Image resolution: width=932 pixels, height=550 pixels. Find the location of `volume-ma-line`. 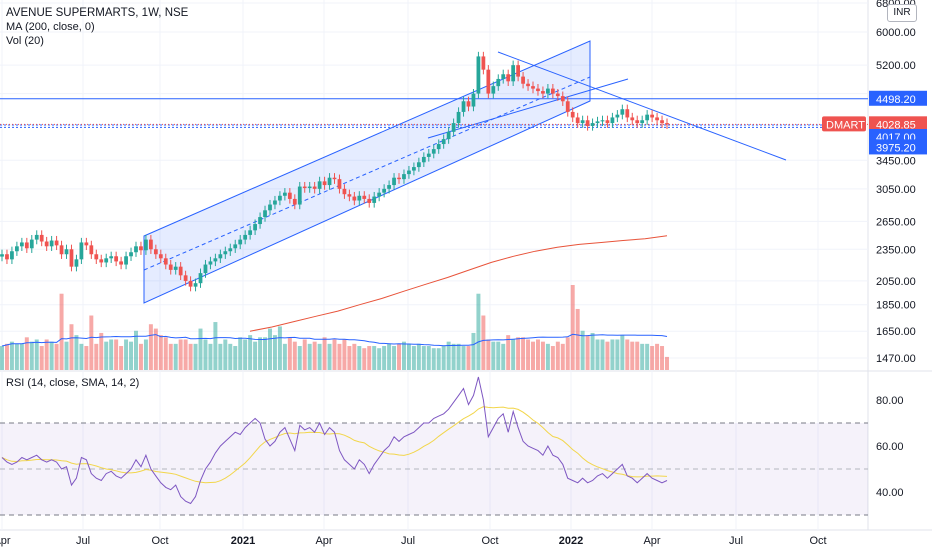

volume-ma-line is located at coordinates (334, 340).